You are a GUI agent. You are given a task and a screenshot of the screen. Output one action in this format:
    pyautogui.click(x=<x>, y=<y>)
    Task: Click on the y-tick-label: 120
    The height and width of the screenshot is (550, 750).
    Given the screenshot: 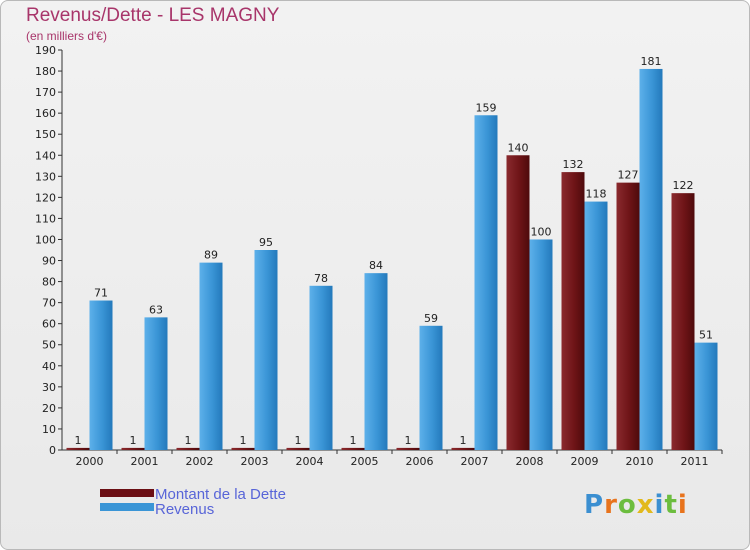 What is the action you would take?
    pyautogui.click(x=45, y=197)
    